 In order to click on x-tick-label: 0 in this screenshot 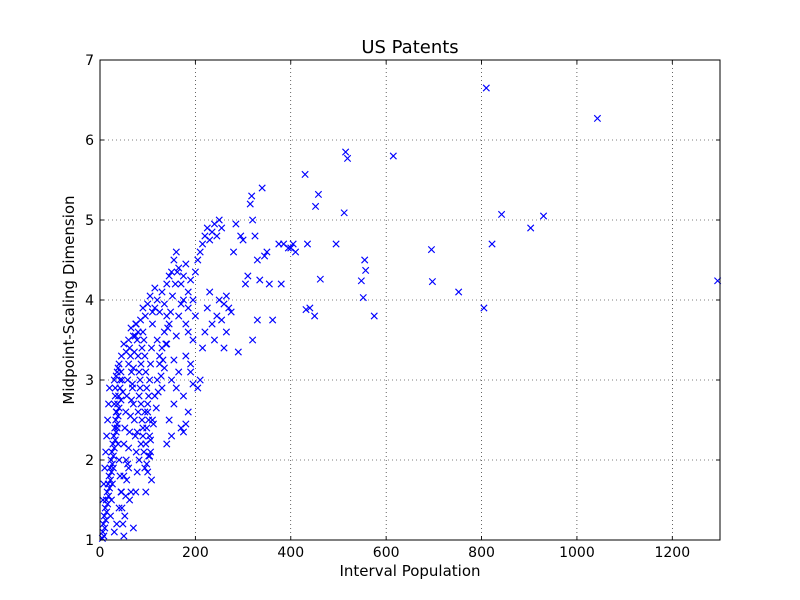, I will do `click(100, 553)`.